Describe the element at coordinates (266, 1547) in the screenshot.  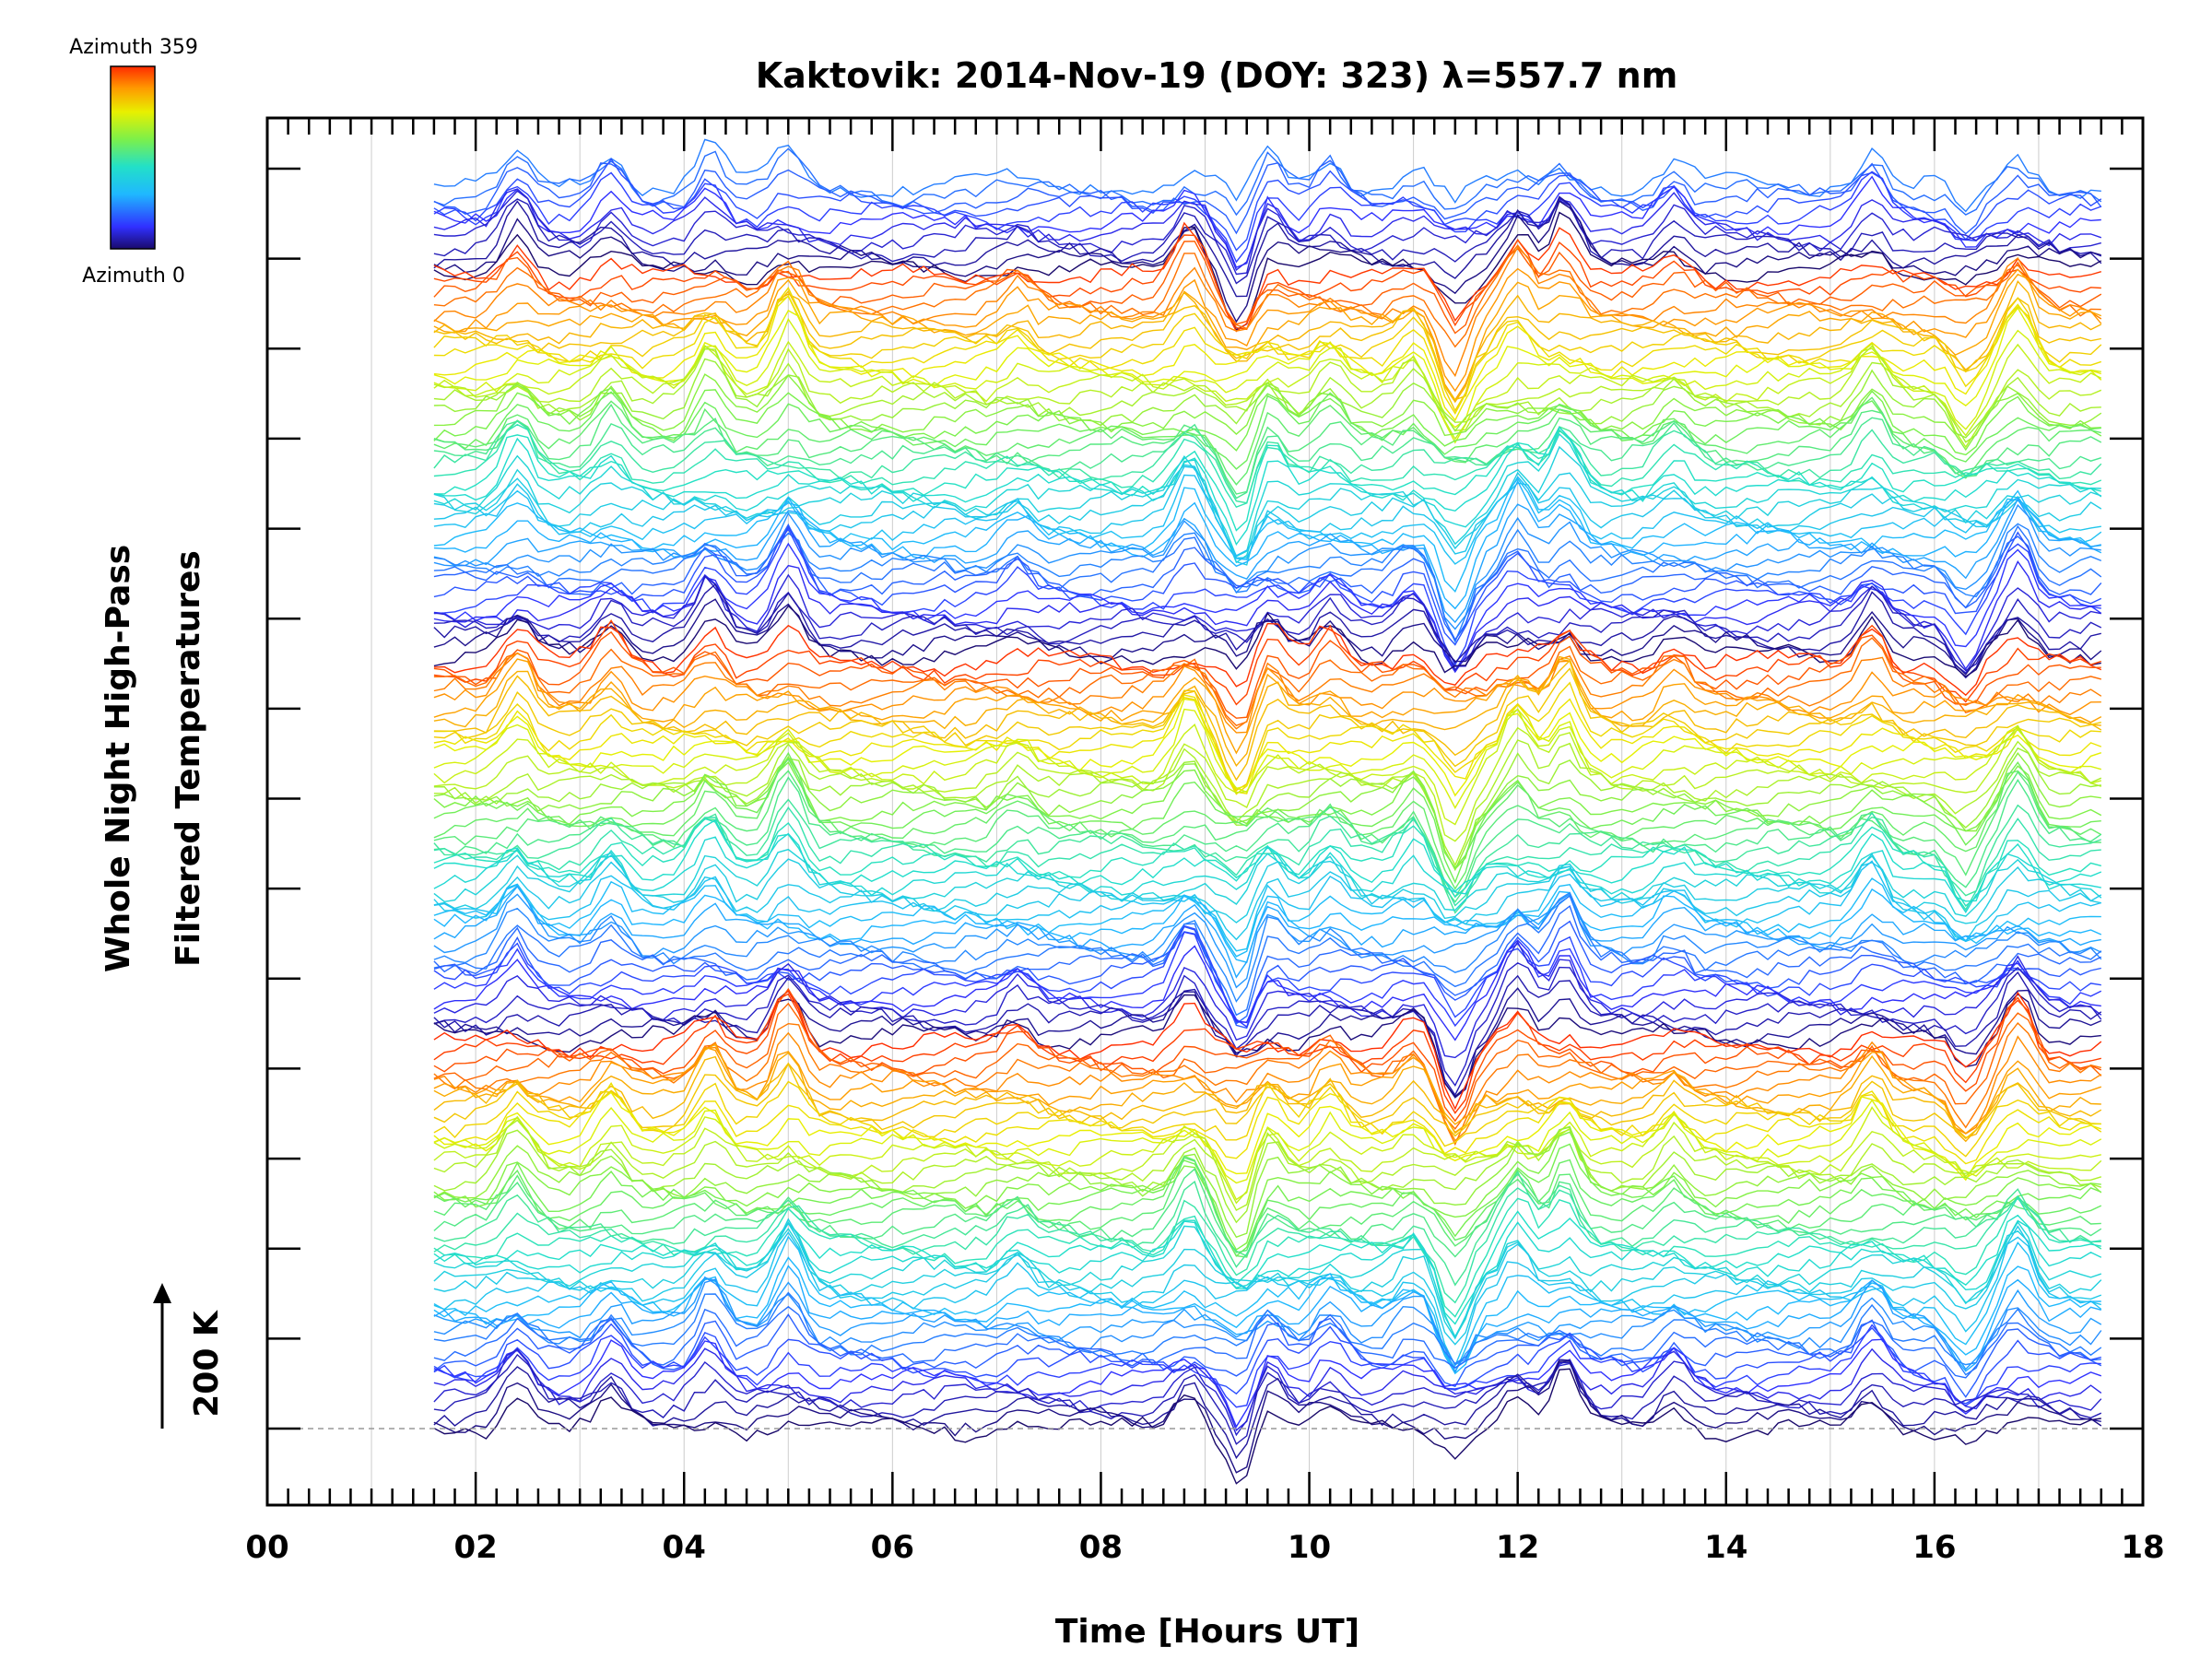
I see `x-tick-label: 00` at that location.